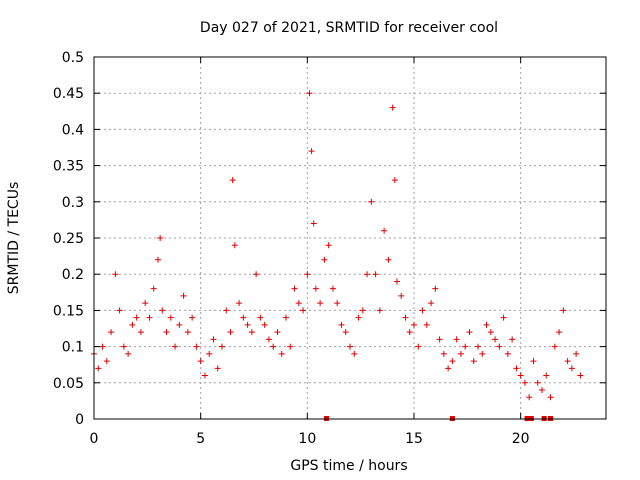 The width and height of the screenshot is (640, 480). What do you see at coordinates (521, 439) in the screenshot?
I see `x-tick-label: 20` at bounding box center [521, 439].